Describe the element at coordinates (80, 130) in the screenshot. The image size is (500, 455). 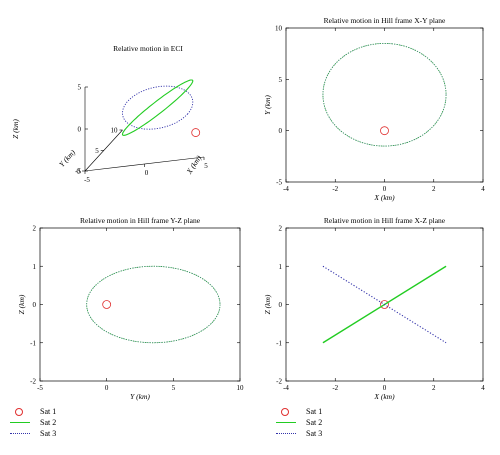
I see `z-tick-label: 0` at that location.